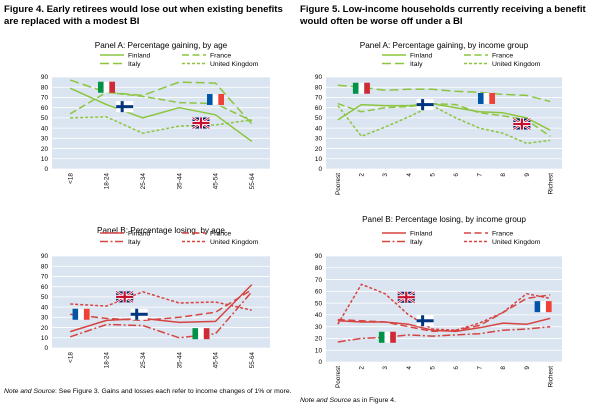  What do you see at coordinates (527, 368) in the screenshot?
I see `x-tick-label: 9` at bounding box center [527, 368].